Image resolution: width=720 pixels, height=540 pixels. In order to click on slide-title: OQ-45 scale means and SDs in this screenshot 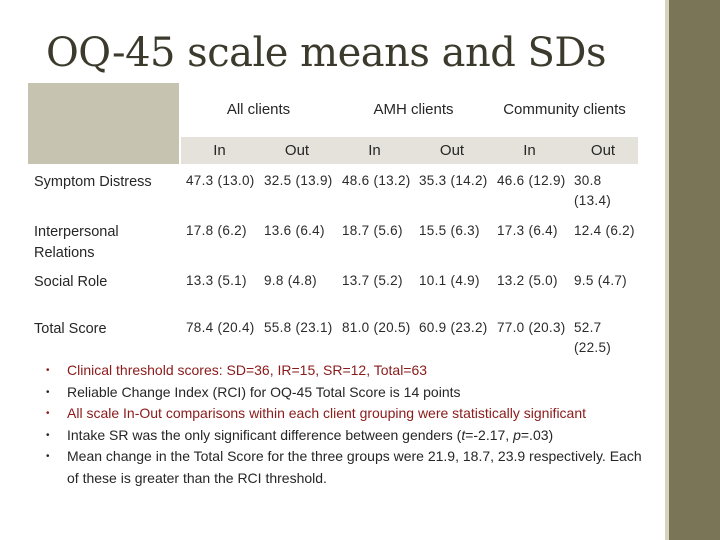, I will do `click(326, 53)`.